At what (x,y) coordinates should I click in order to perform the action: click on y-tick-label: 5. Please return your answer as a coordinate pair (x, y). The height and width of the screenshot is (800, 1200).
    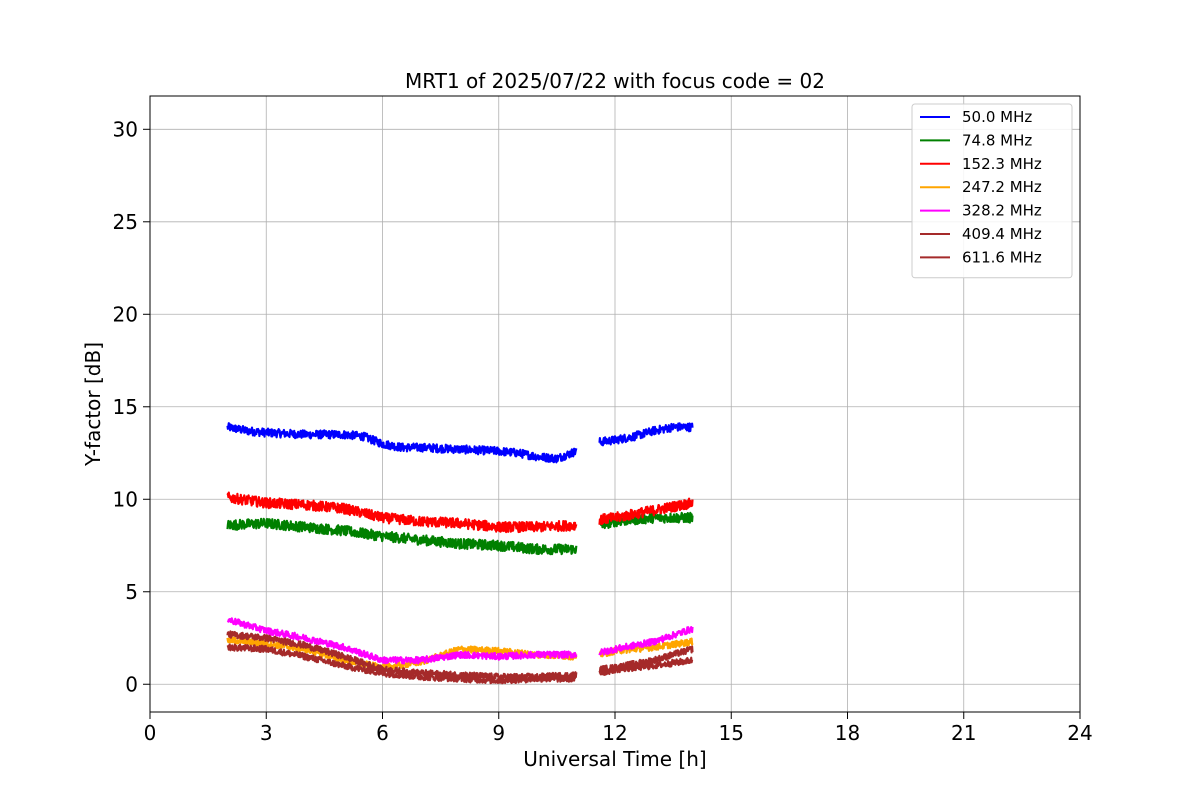
    Looking at the image, I should click on (131, 592).